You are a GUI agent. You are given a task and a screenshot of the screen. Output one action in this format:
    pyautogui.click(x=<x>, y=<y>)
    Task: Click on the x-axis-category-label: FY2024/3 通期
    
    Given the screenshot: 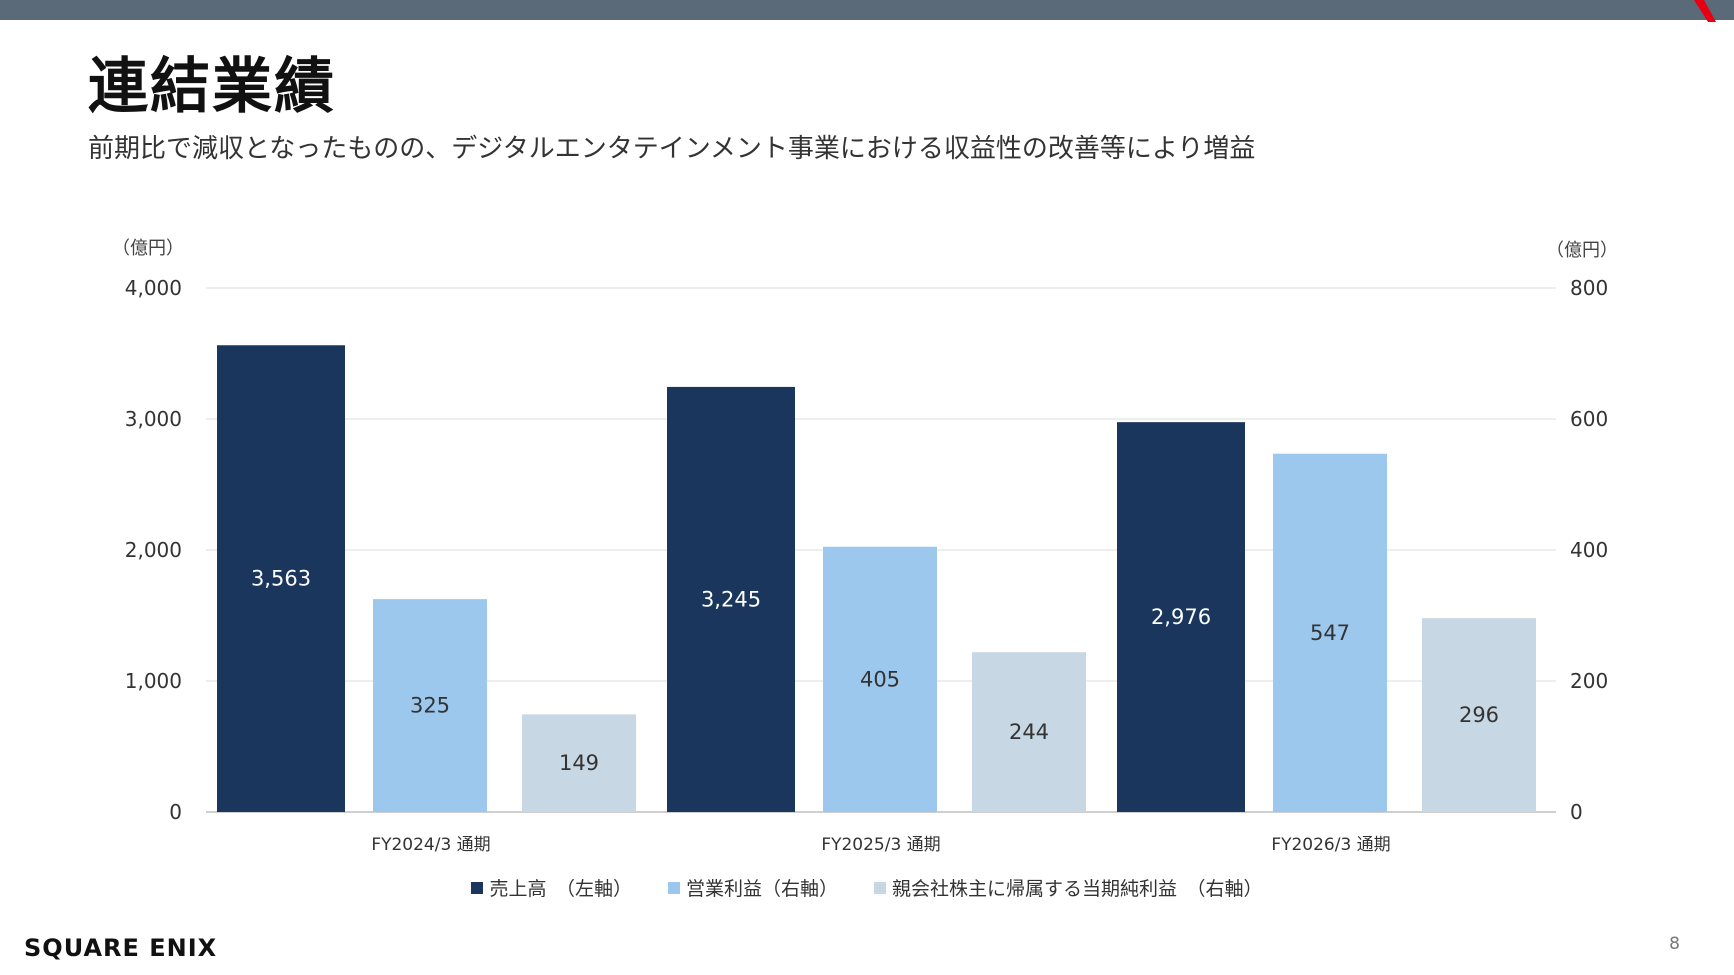 What is the action you would take?
    pyautogui.click(x=430, y=845)
    